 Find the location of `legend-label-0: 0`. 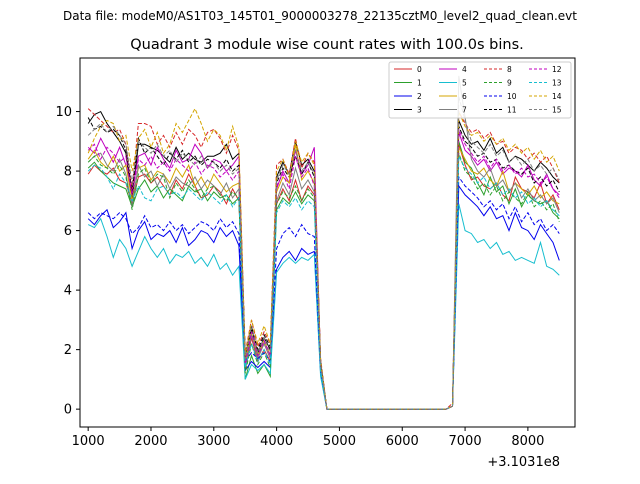

legend-label-0: 0 is located at coordinates (419, 69).